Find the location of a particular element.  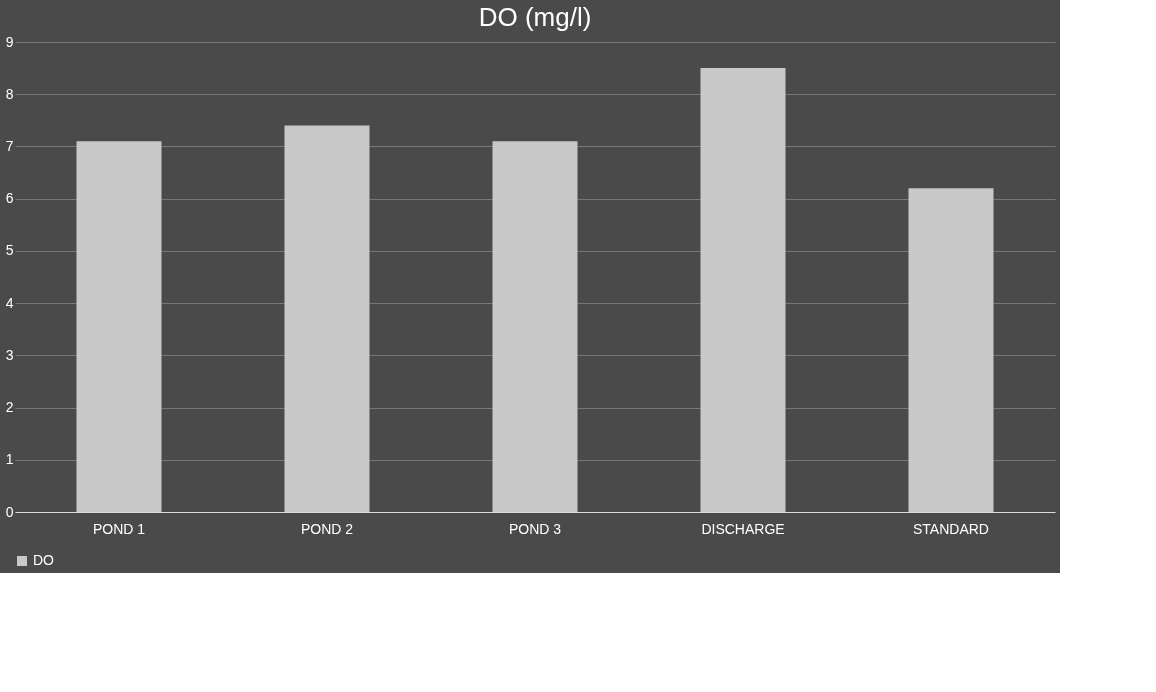

chart-title: DO (mg/l) is located at coordinates (535, 17).